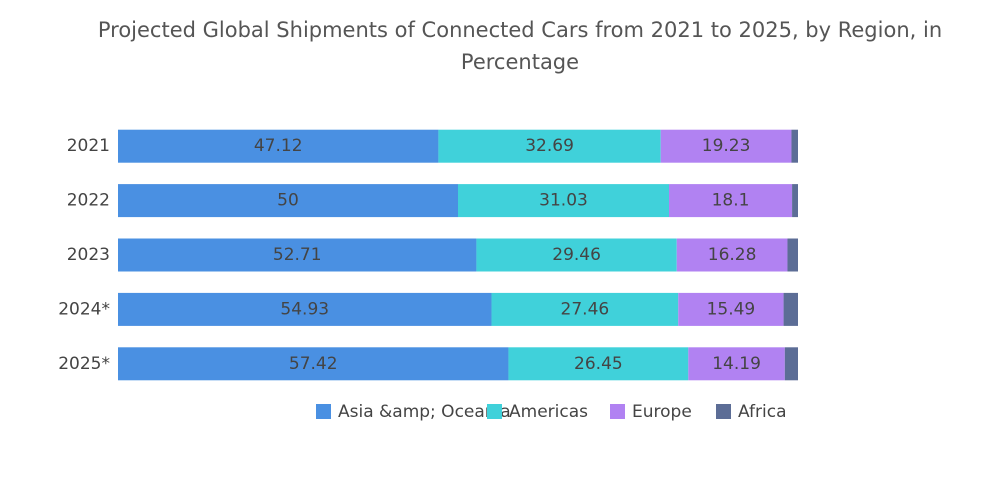 The image size is (1000, 504). I want to click on legend-label: Asia &amp; Oceania, so click(424, 412).